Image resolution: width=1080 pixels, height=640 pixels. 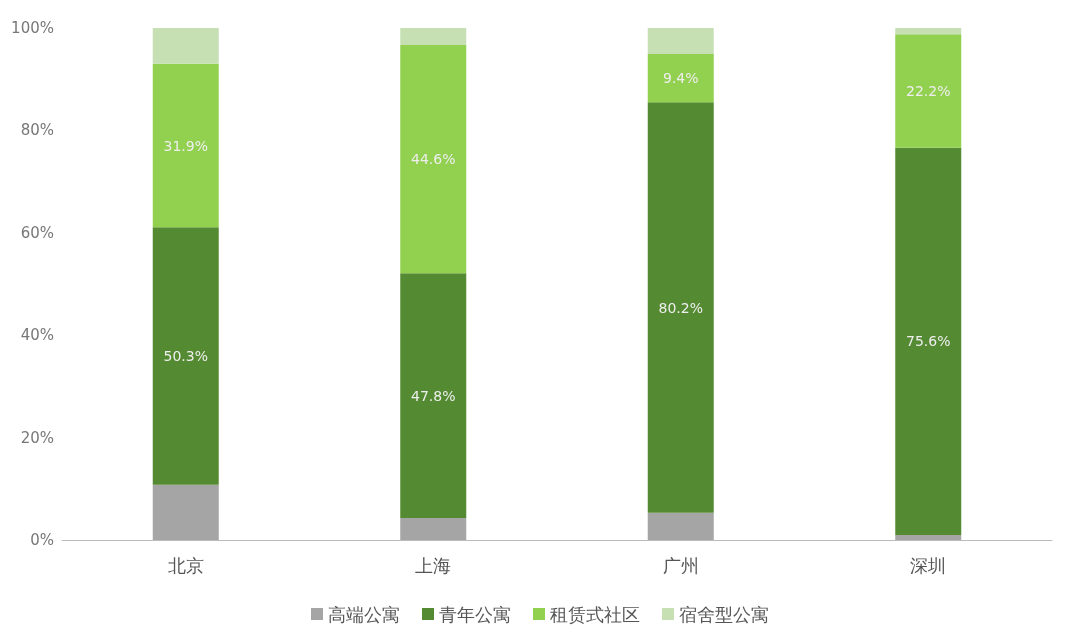 I want to click on data-label: 75.6%, so click(x=928, y=341).